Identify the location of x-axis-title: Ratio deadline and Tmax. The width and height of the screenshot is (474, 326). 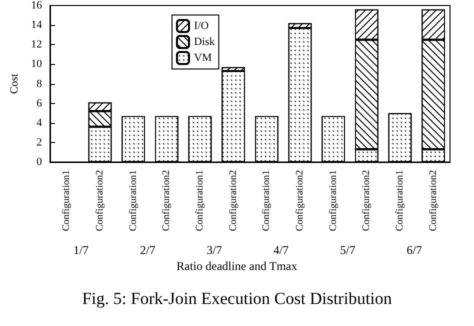
(237, 266).